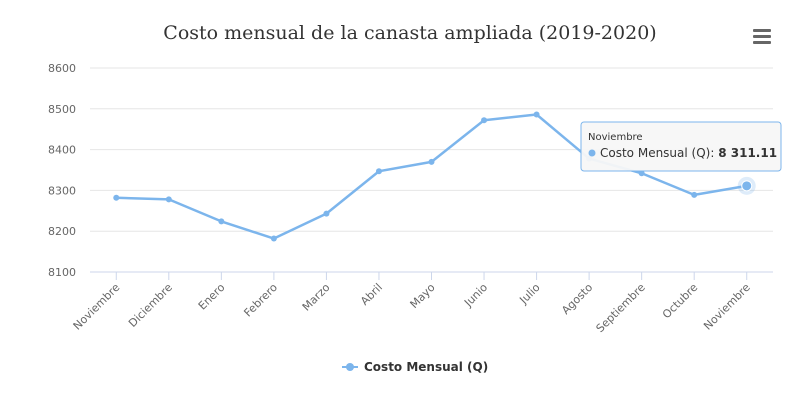 Image resolution: width=800 pixels, height=412 pixels. Describe the element at coordinates (62, 68) in the screenshot. I see `y-tick-label: 8600` at that location.